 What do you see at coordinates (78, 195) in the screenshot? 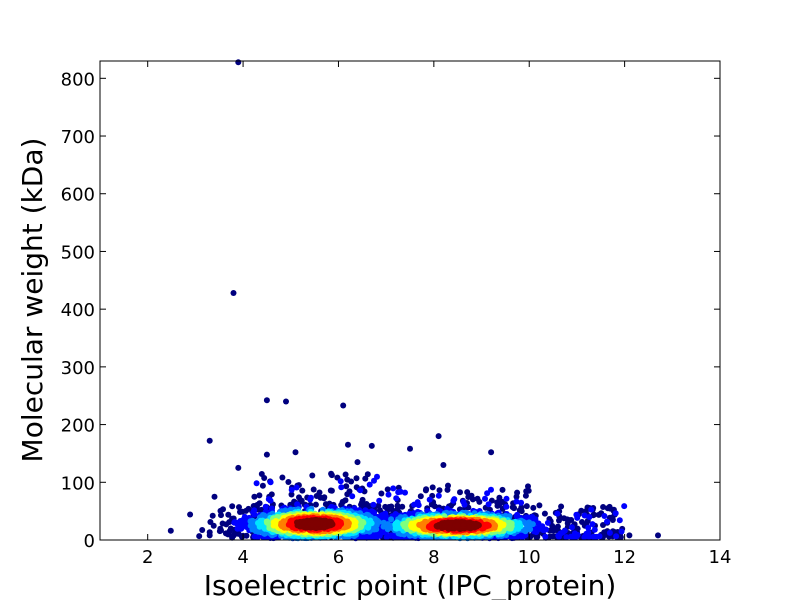
I see `y-tick-label: 600` at bounding box center [78, 195].